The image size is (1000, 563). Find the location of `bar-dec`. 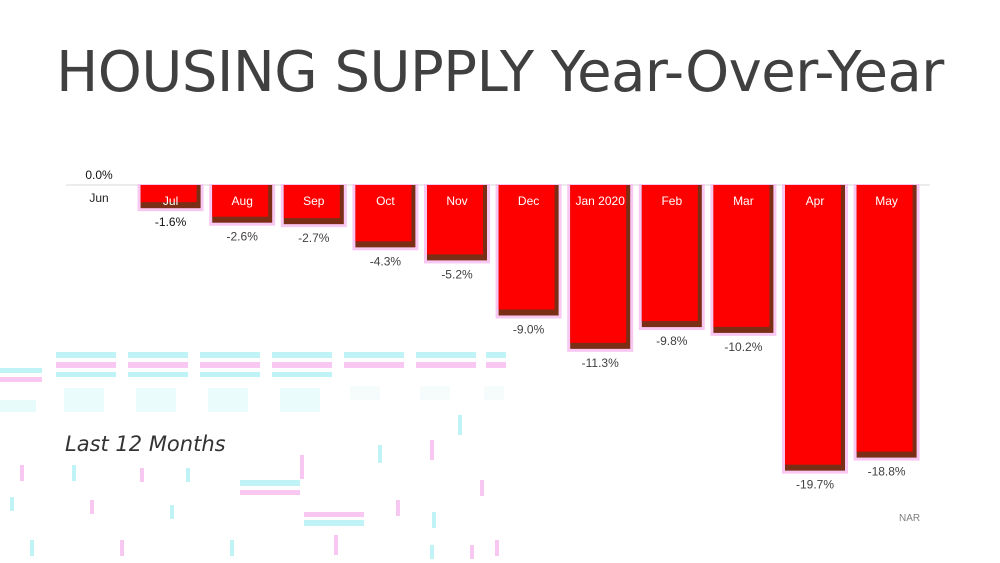

bar-dec is located at coordinates (526, 247).